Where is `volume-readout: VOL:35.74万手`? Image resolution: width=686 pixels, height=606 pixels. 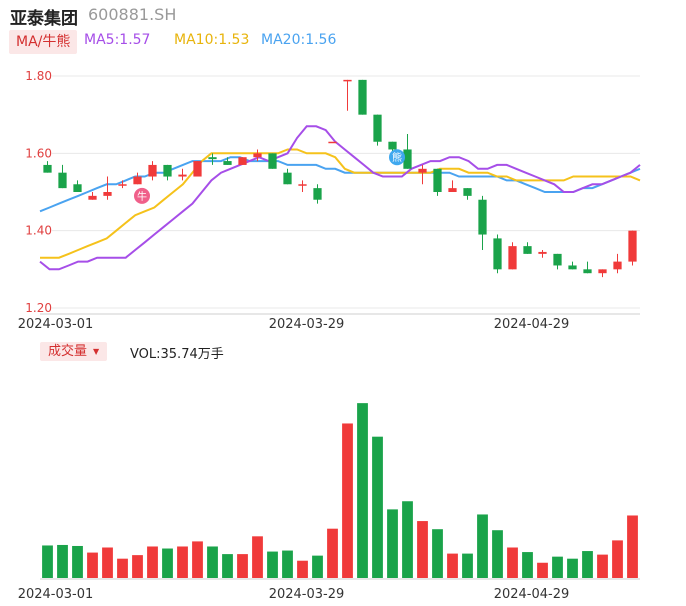 volume-readout: VOL:35.74万手 is located at coordinates (177, 354).